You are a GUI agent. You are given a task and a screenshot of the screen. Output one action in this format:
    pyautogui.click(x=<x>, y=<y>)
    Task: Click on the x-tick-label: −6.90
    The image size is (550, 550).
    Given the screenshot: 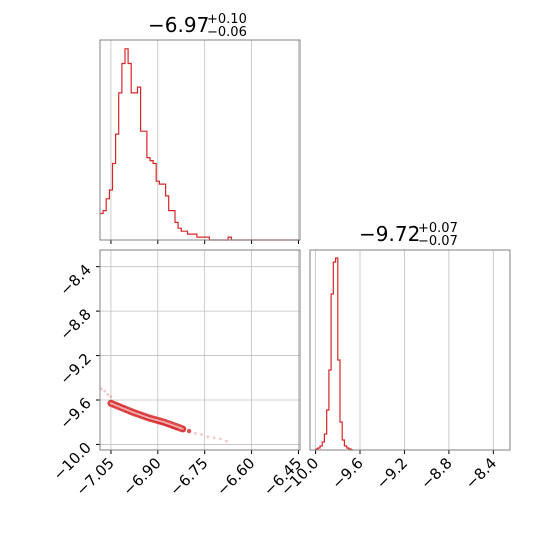 What is the action you would take?
    pyautogui.click(x=141, y=476)
    